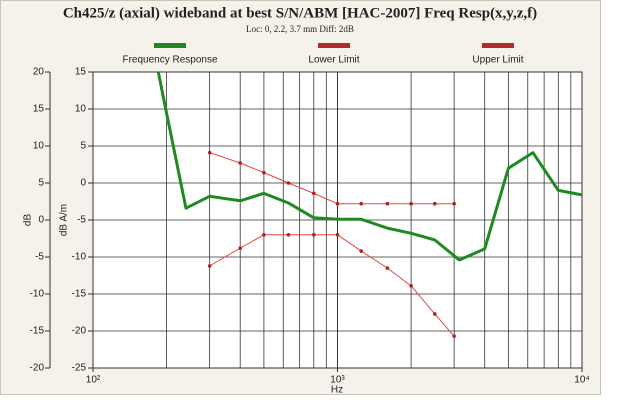 The height and width of the screenshot is (403, 622). I want to click on x-axis-label: Hz, so click(337, 390).